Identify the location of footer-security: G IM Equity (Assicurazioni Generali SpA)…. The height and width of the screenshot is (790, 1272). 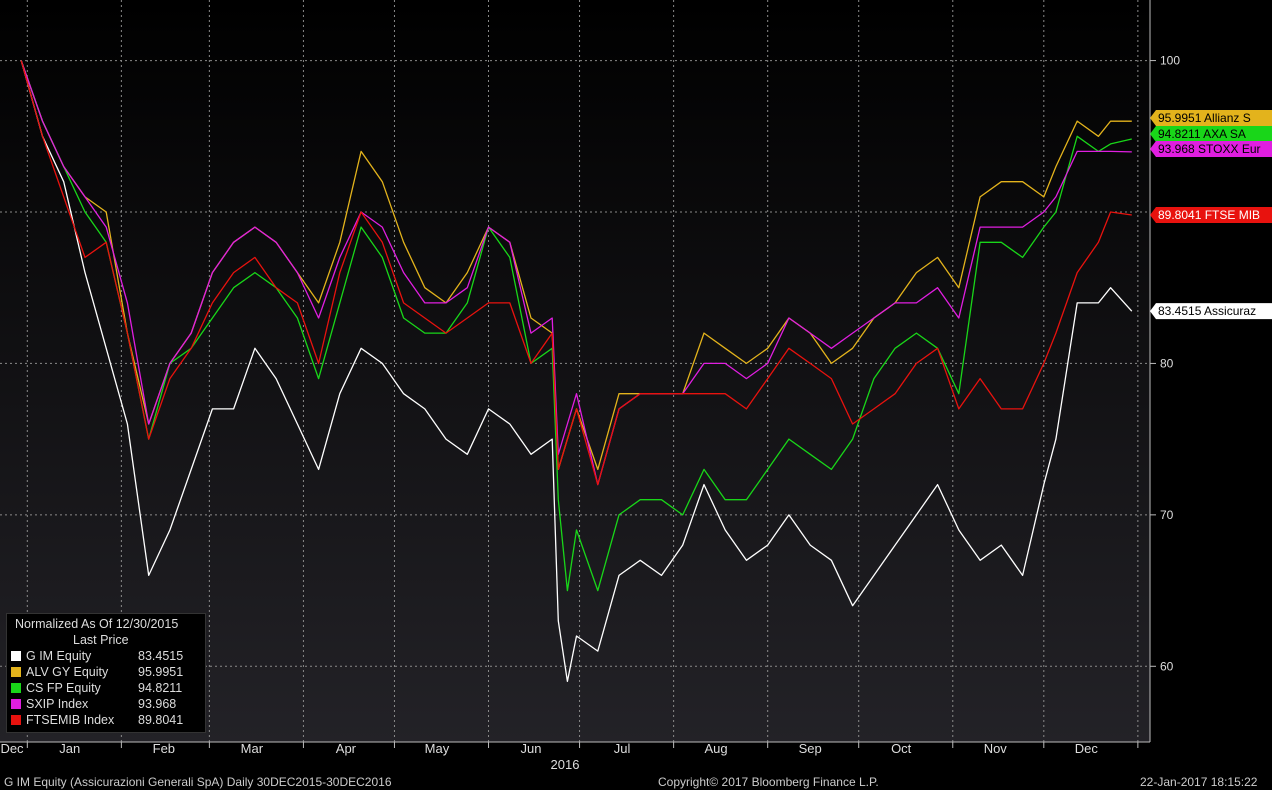
(198, 782).